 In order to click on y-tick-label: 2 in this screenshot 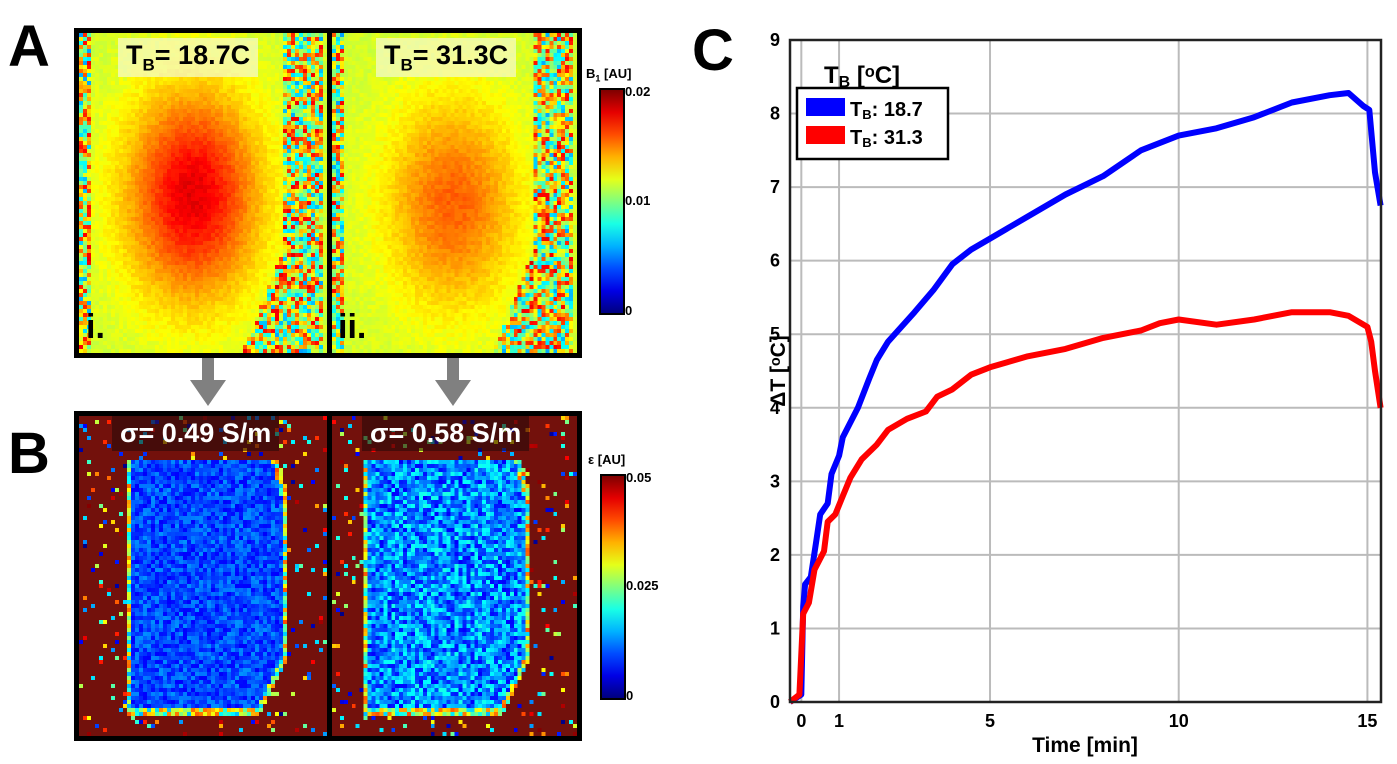, I will do `click(775, 555)`.